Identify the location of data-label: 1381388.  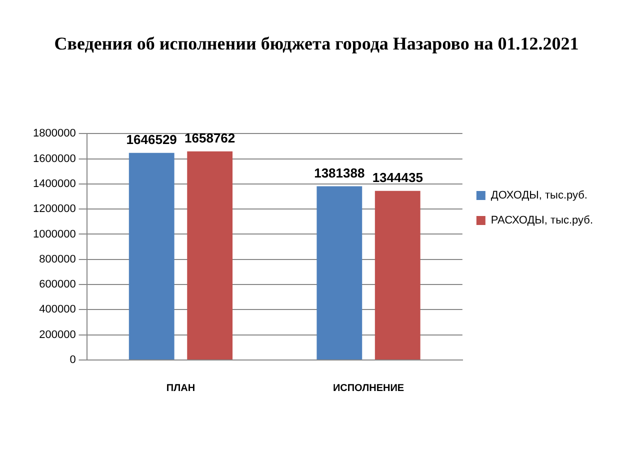
(339, 172).